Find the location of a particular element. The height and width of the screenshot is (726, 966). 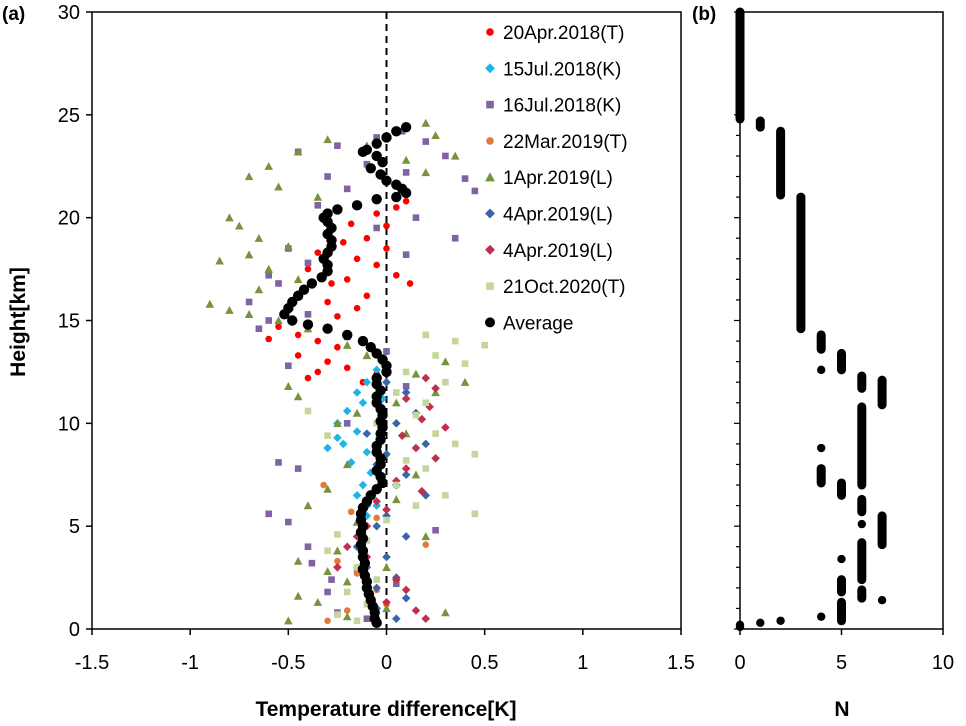

panel-b-x-tick-label: 0 is located at coordinates (739, 663).